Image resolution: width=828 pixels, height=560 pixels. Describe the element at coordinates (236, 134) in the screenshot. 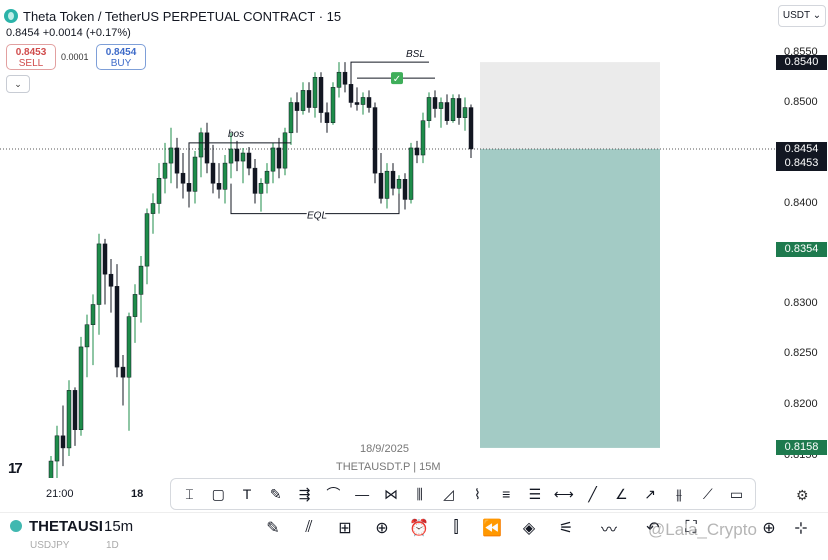

I see `bos-label: bos` at that location.